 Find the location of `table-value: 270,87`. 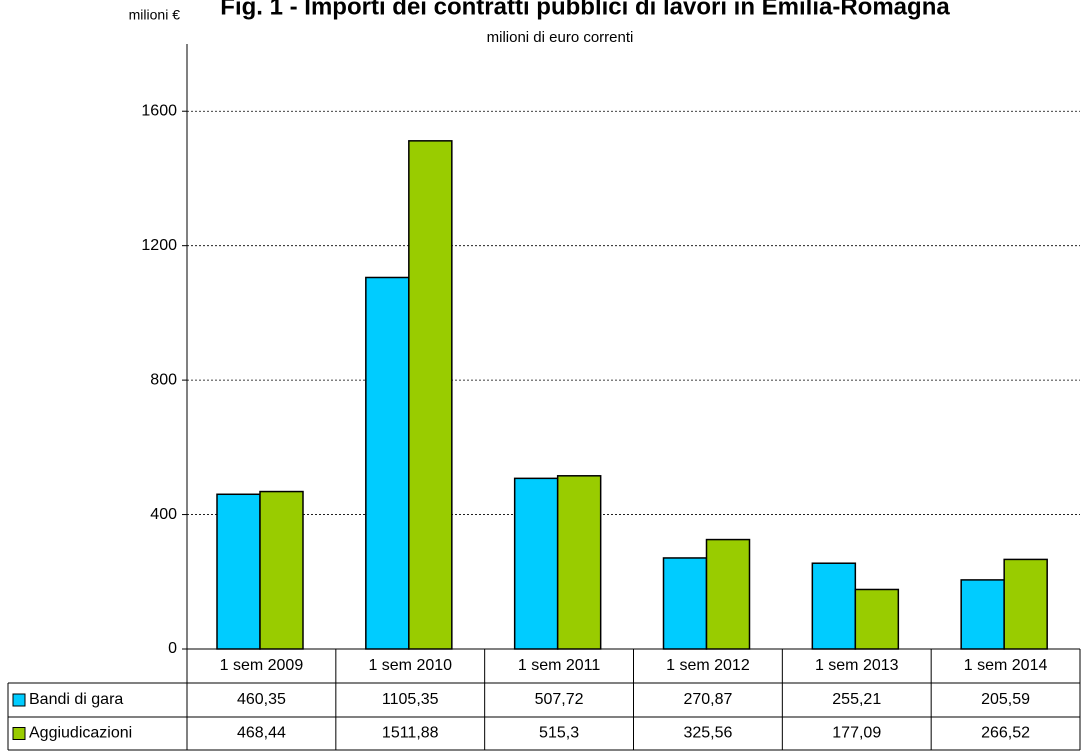

table-value: 270,87 is located at coordinates (707, 699).